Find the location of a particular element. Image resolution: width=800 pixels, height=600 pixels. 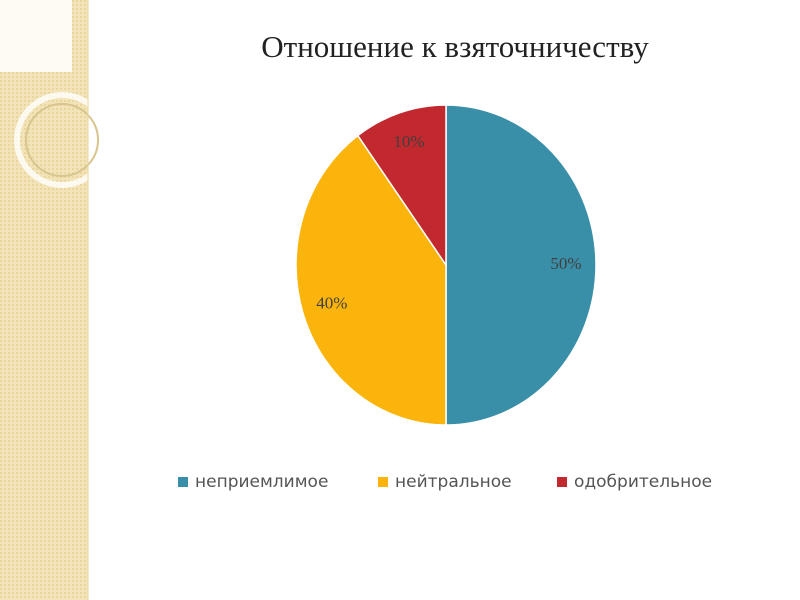

deco-circle is located at coordinates (62, 140).